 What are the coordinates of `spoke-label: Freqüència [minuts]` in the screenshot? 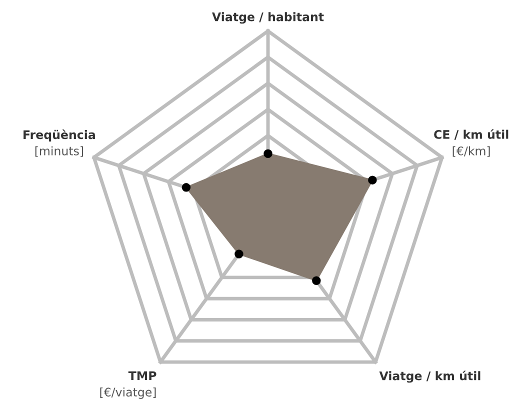 It's located at (59, 143).